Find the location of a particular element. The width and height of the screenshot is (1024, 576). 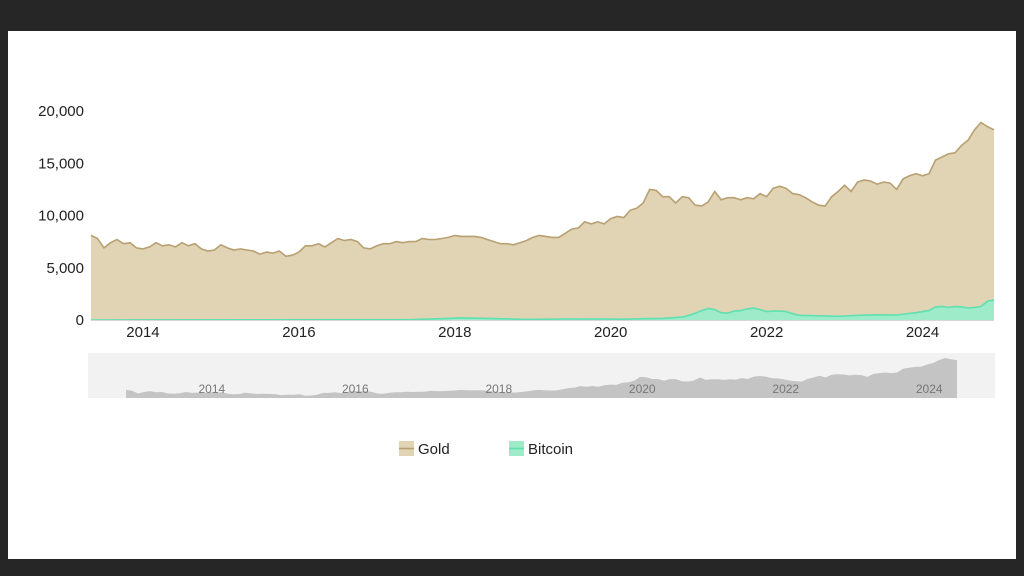

bitcoin-series-line is located at coordinates (542, 310).